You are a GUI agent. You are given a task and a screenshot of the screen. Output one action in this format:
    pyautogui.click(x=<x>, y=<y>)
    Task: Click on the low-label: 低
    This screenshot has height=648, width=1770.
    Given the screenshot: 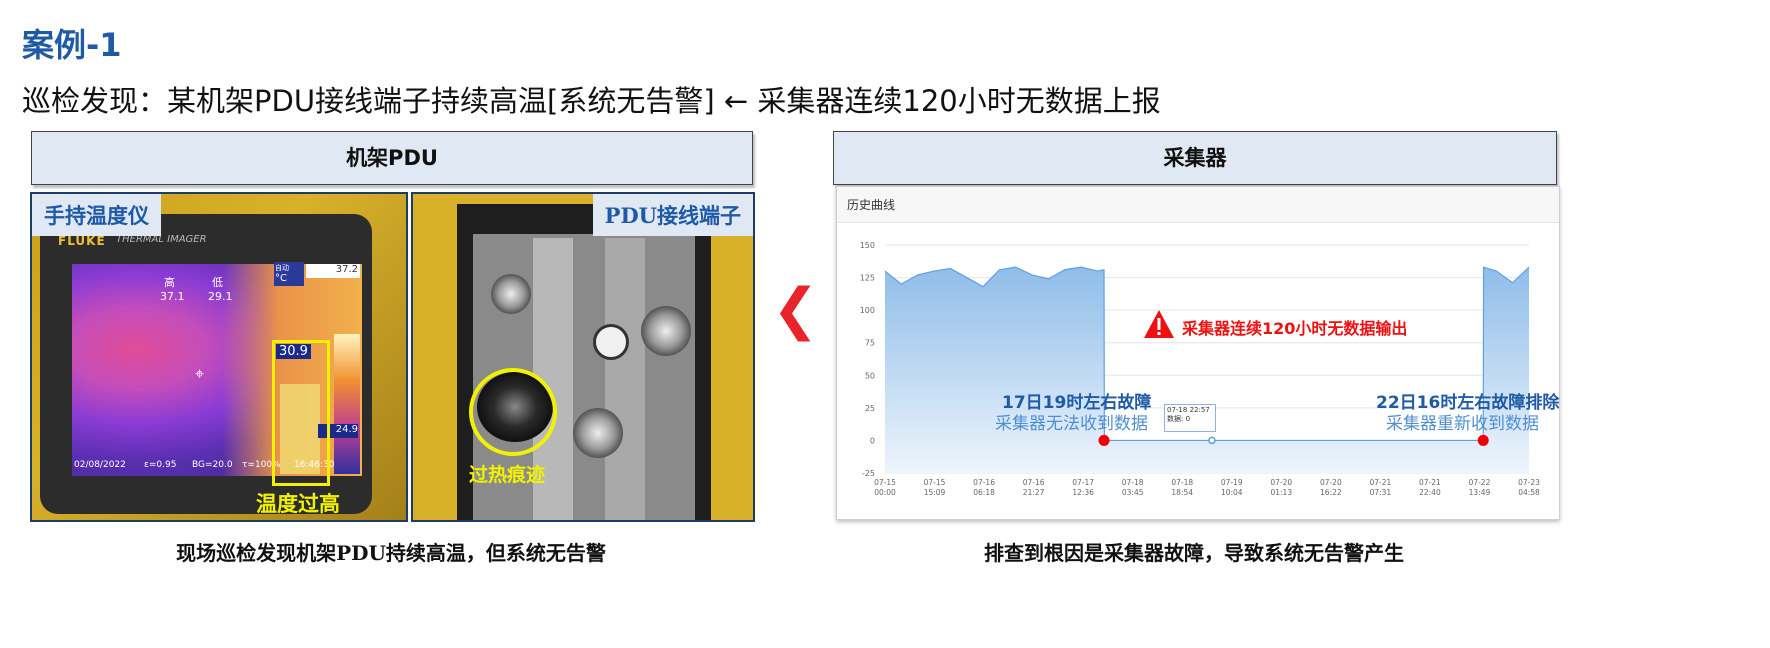 What is the action you would take?
    pyautogui.click(x=217, y=282)
    